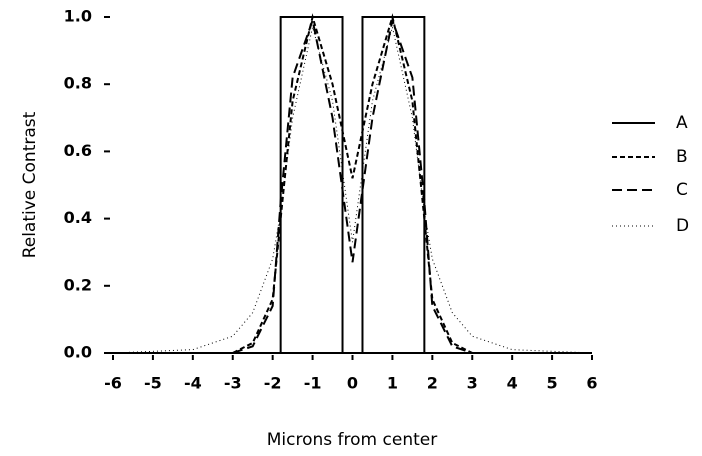 The image size is (702, 456). Describe the element at coordinates (78, 284) in the screenshot. I see `y-tick-label: 0.2` at that location.